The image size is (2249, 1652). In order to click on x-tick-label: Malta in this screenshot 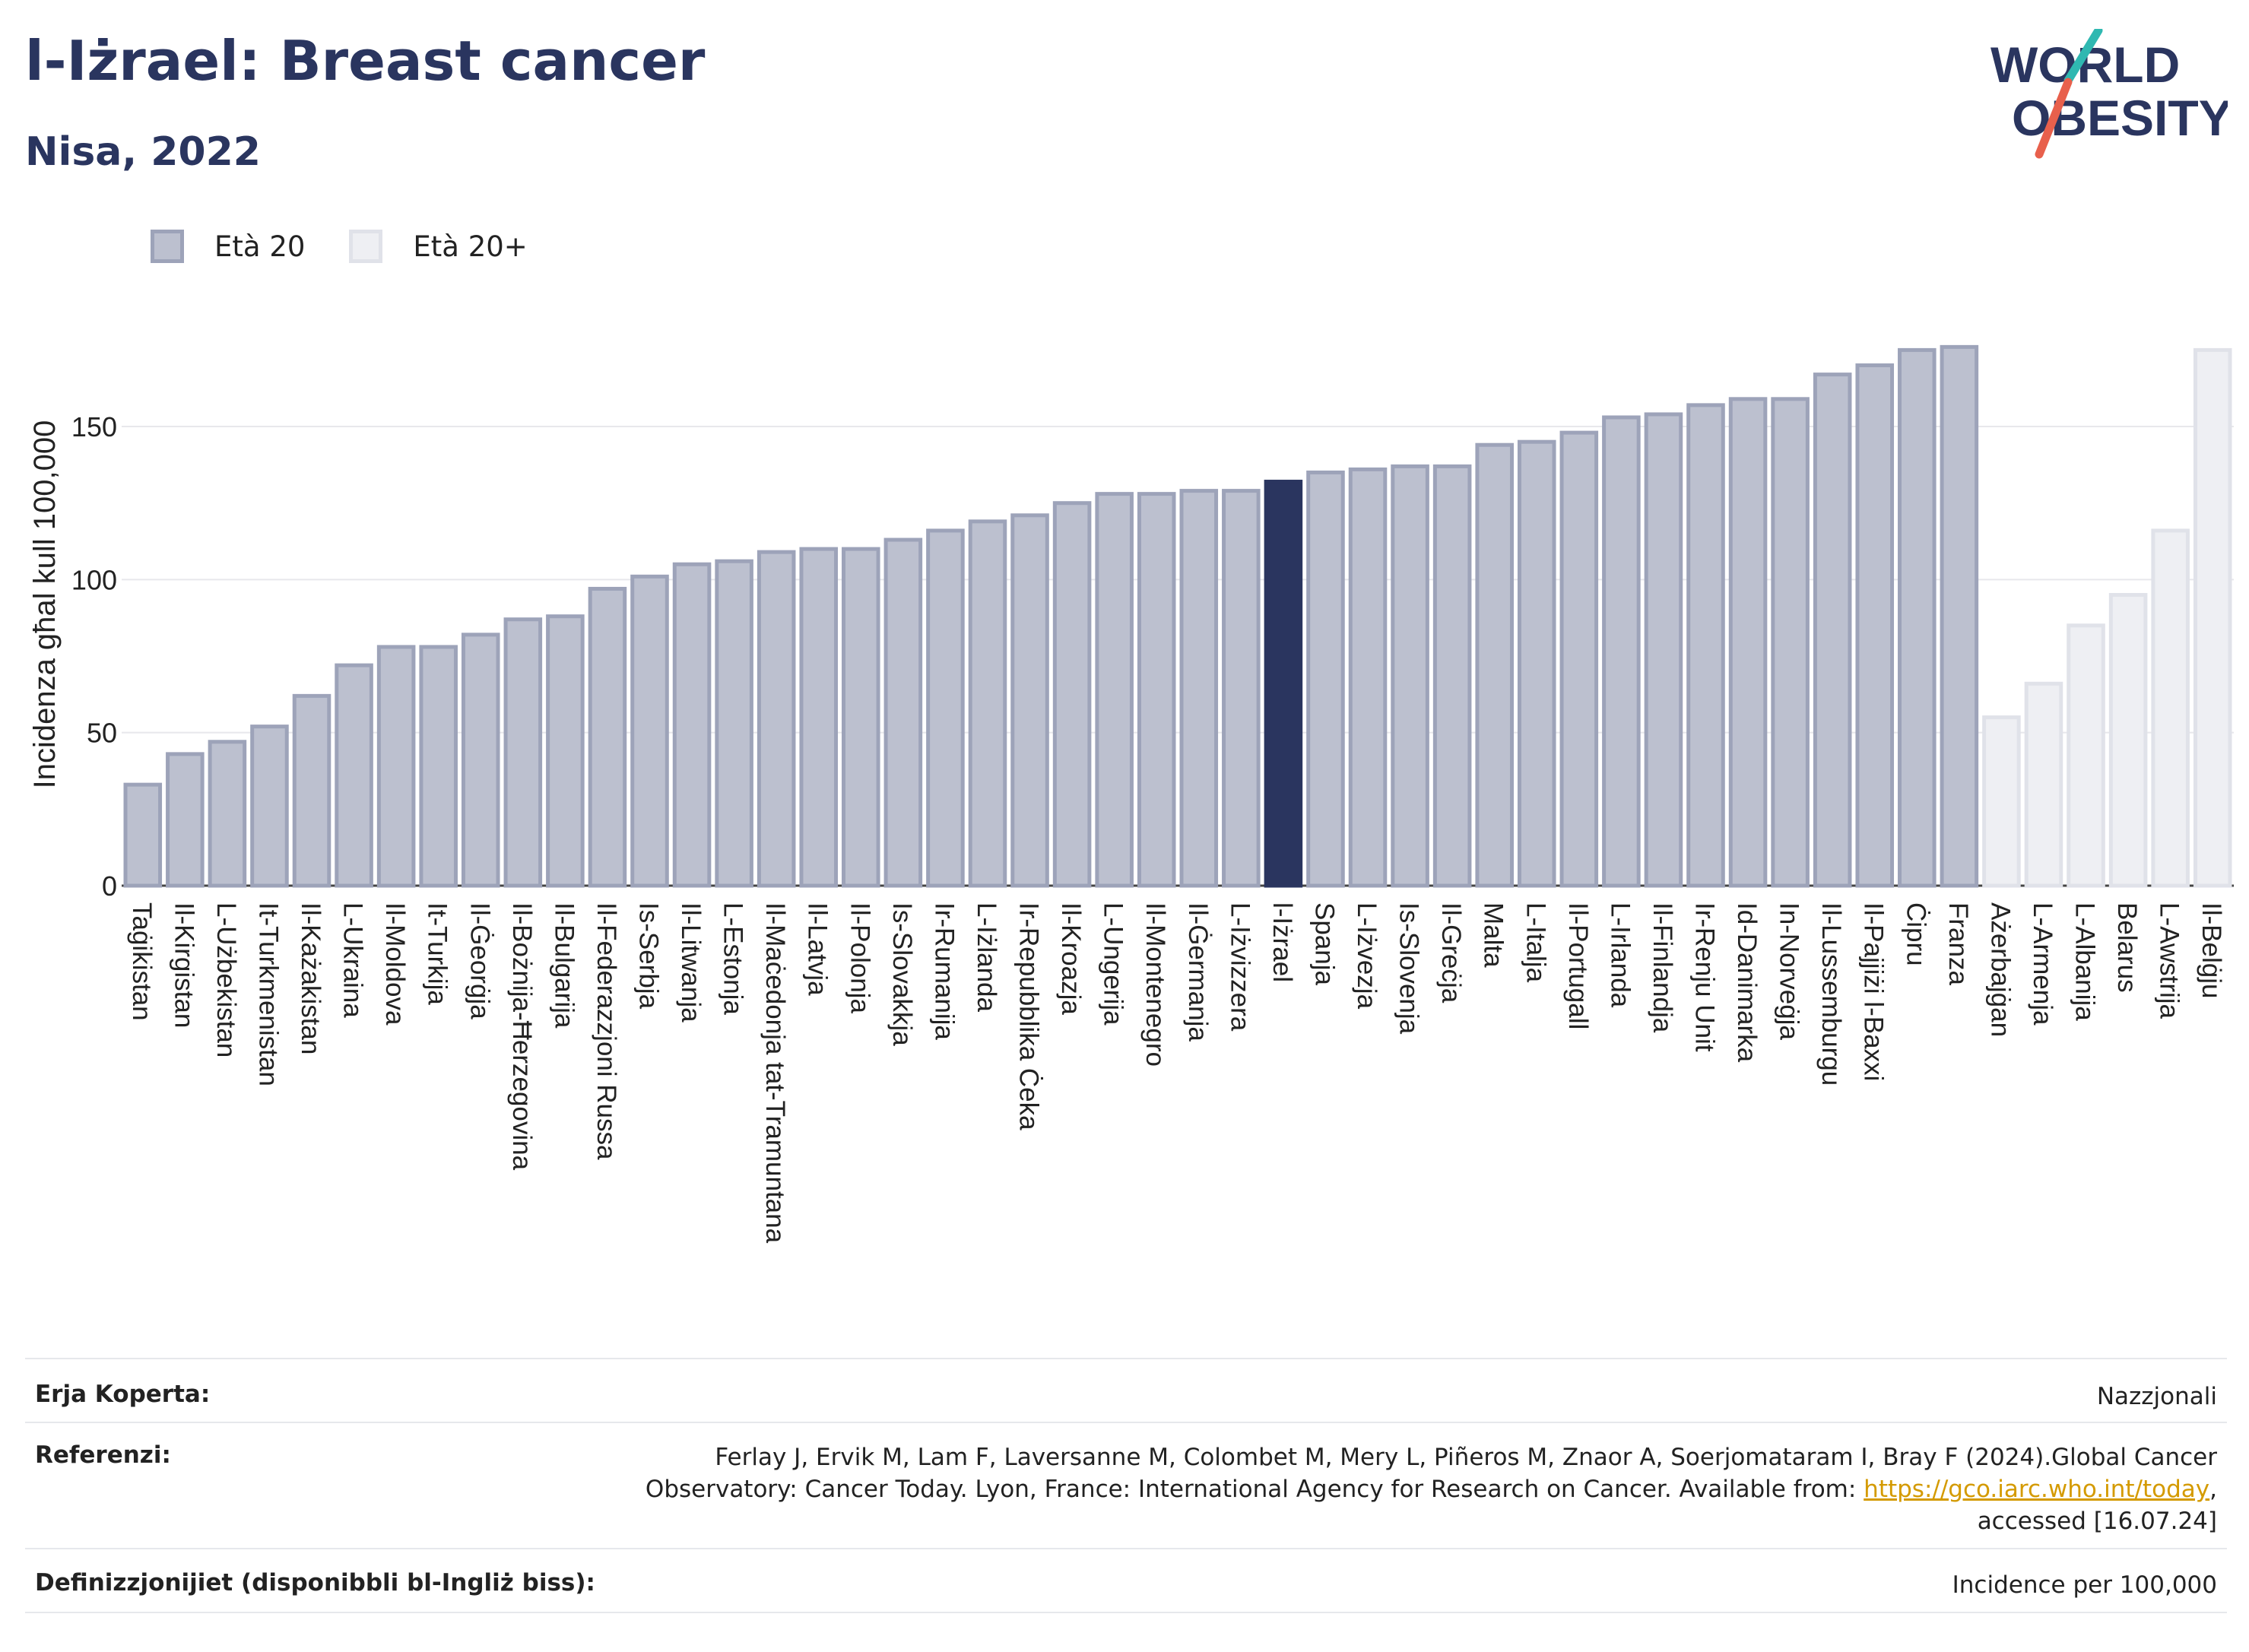, I will do `click(1493, 935)`.